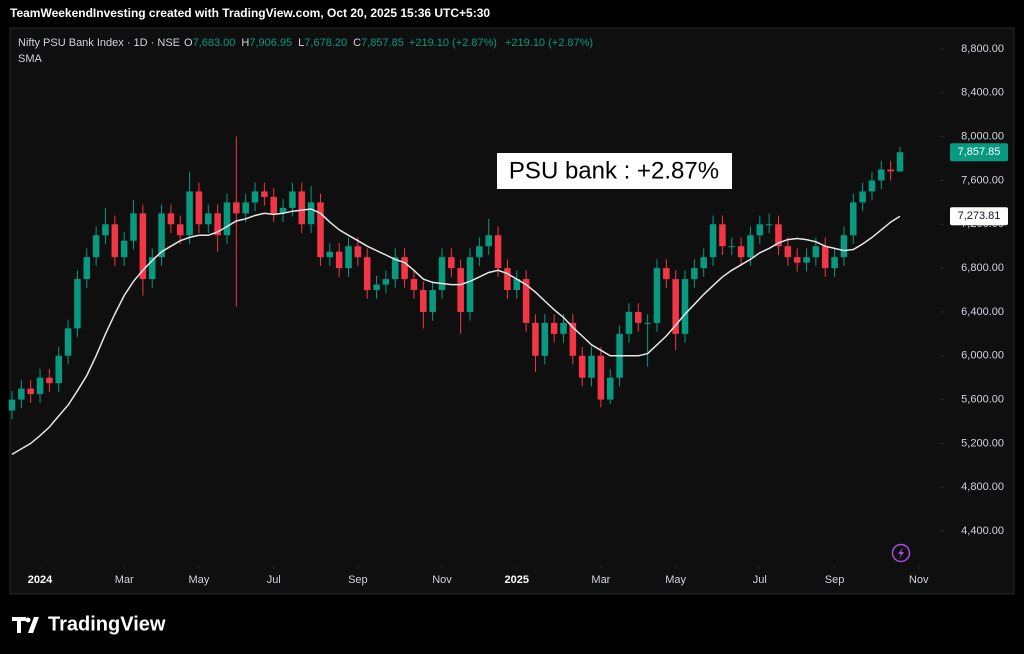 Image resolution: width=1024 pixels, height=654 pixels. I want to click on symbol: Nifty PSU Bank Index · 1D · NSE, so click(99, 43).